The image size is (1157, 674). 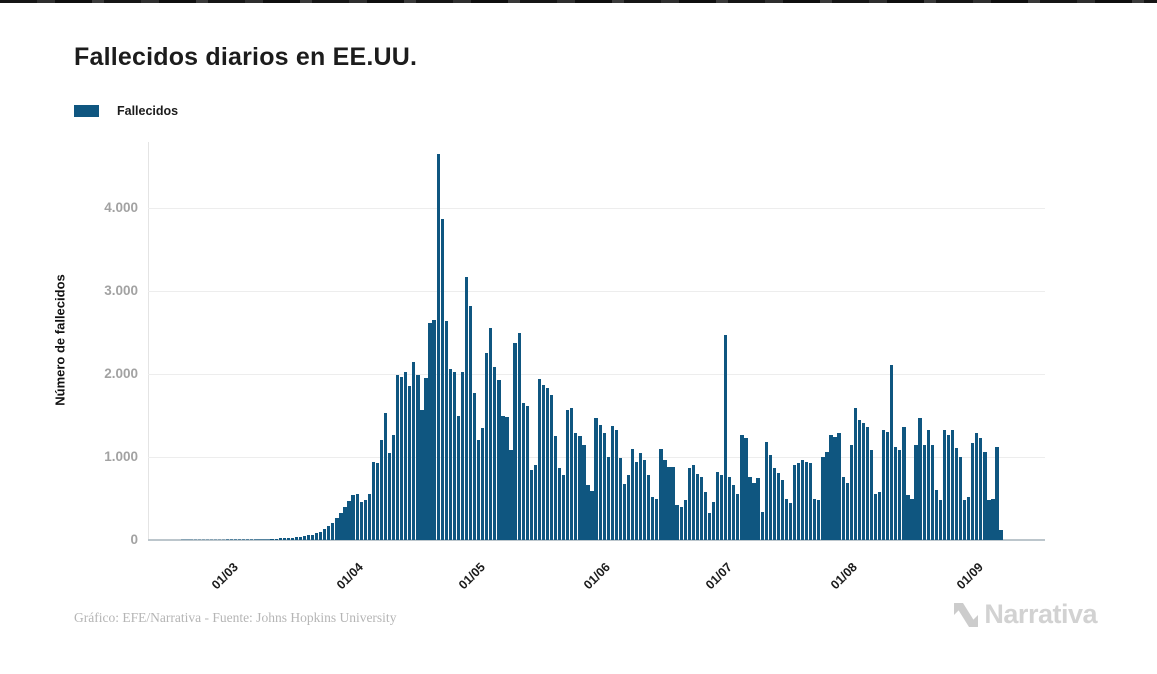 What do you see at coordinates (844, 576) in the screenshot?
I see `x-tick-label: 01/08` at bounding box center [844, 576].